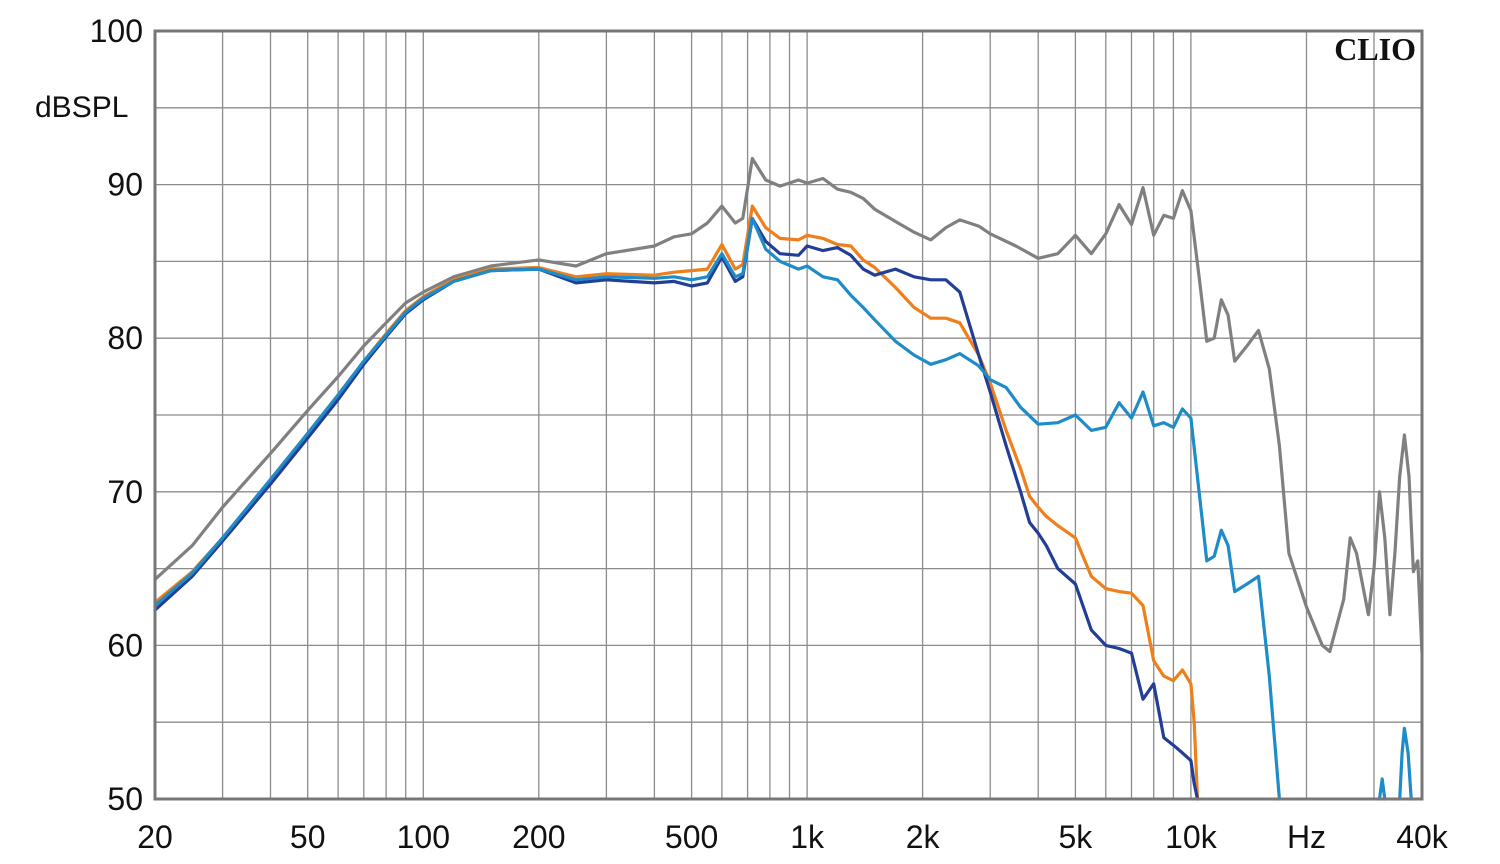  Describe the element at coordinates (116, 415) in the screenshot. I see `y-axis-tick-labels: 50 60 70 80 90 100` at that location.